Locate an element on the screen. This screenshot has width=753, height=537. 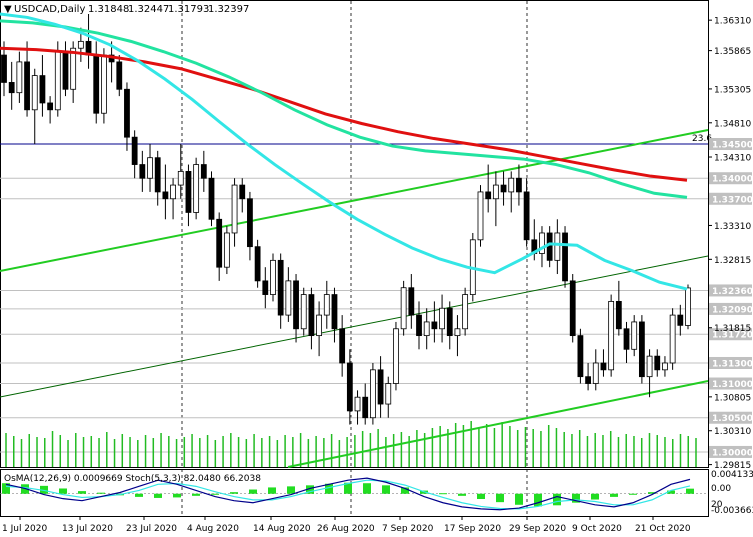
price-level-label: 1.31000 is located at coordinates (732, 385).